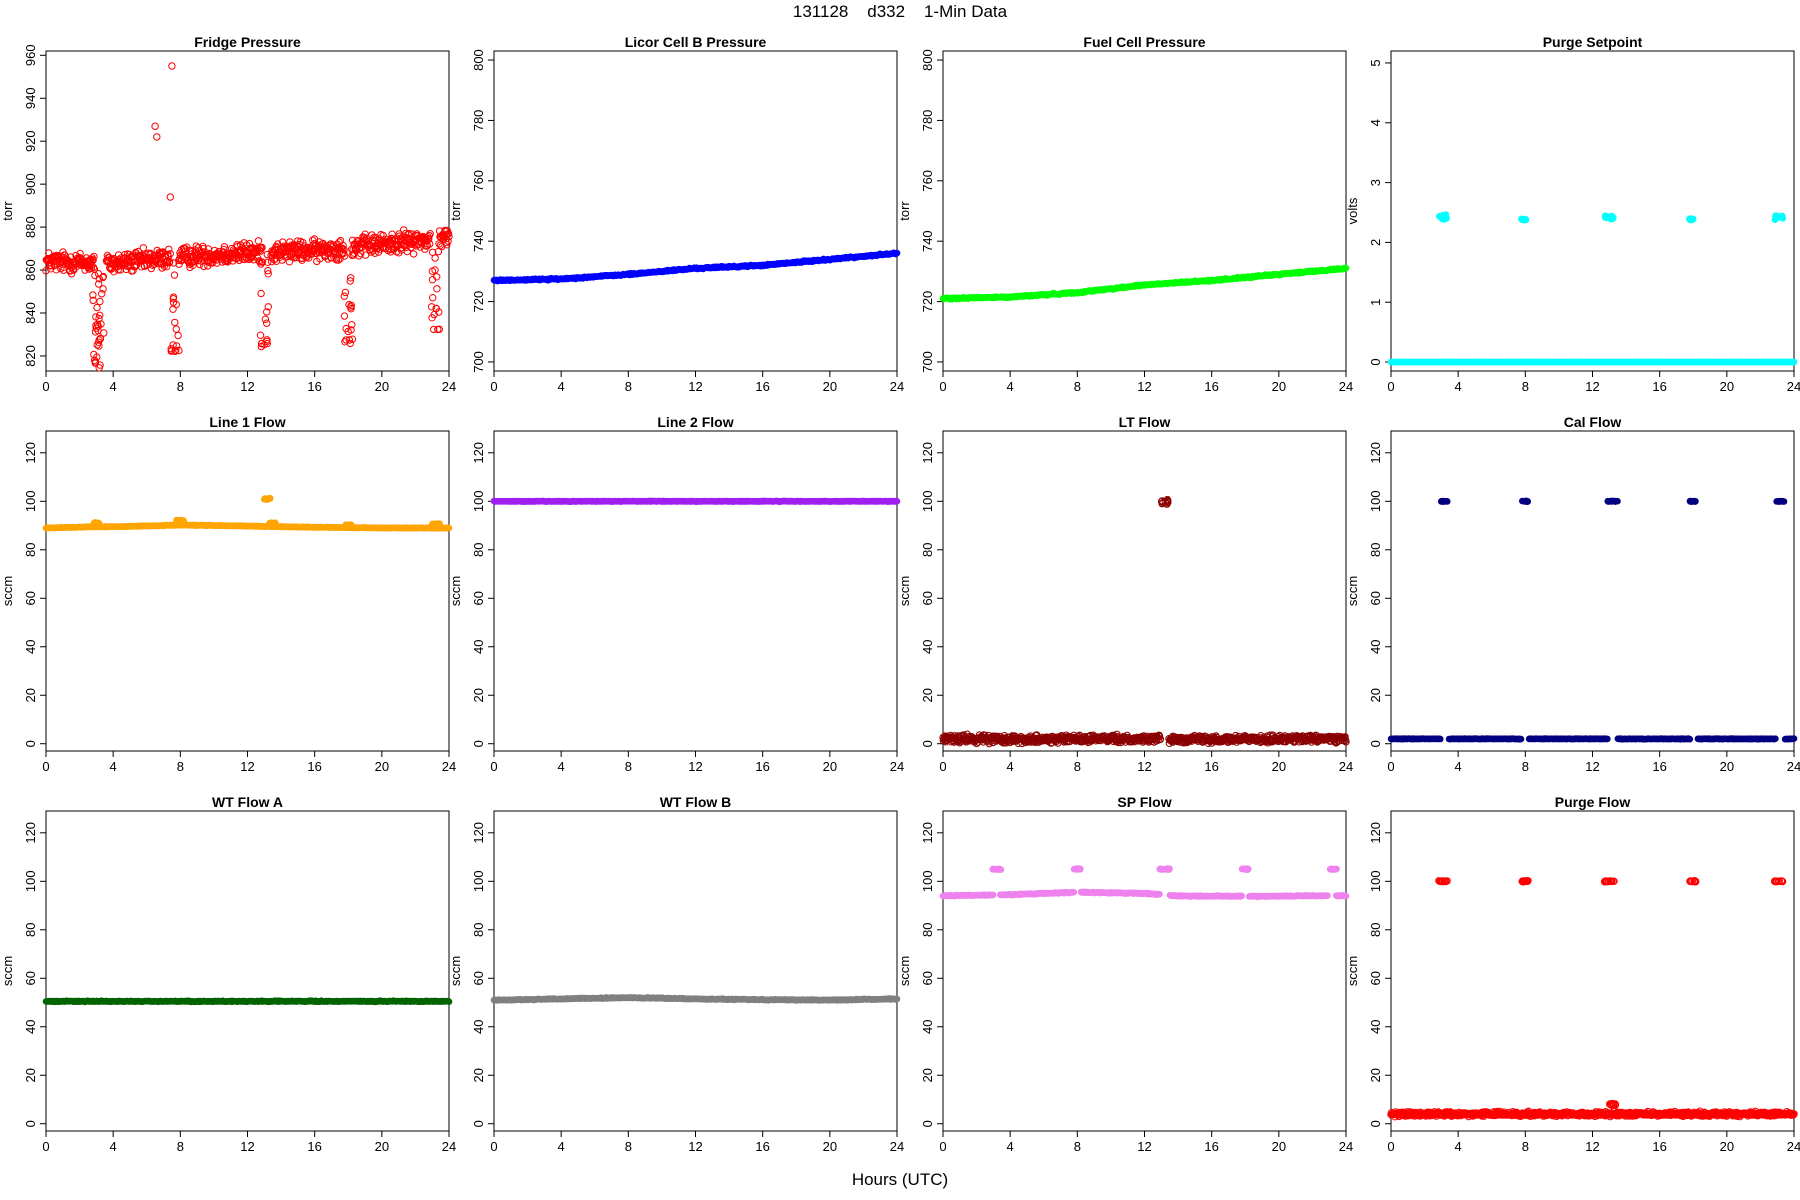  Describe the element at coordinates (455, 211) in the screenshot. I see `y-axis-label: torr` at that location.